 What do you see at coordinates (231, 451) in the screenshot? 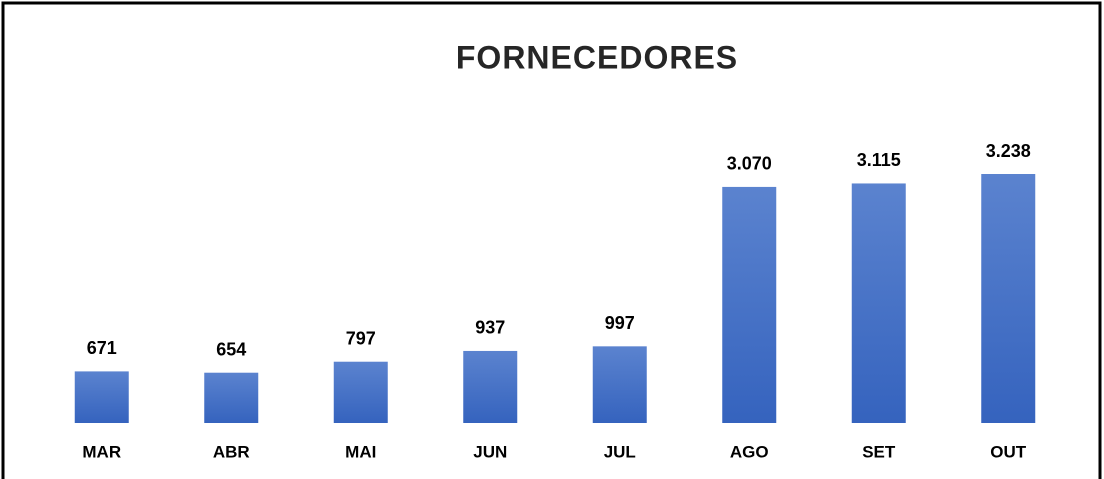
I see `x-tick-label: ABR` at bounding box center [231, 451].